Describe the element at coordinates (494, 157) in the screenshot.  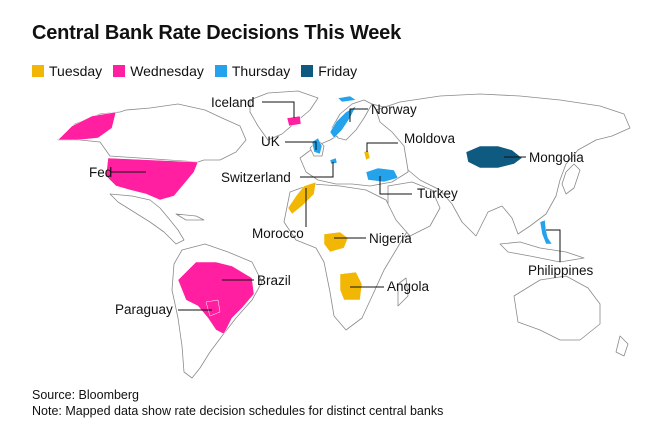
I see `country-mongolia` at that location.